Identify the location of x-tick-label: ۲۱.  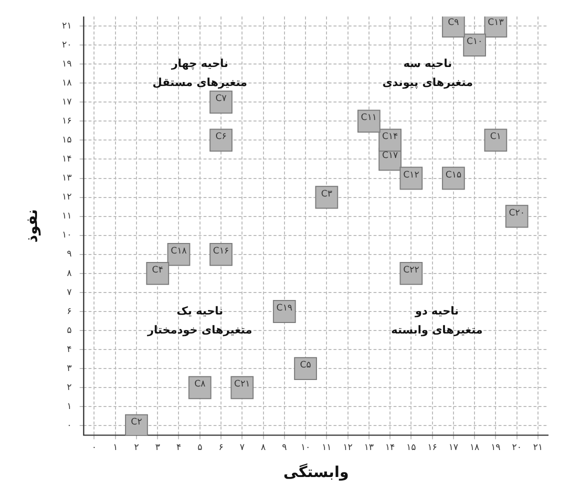
(538, 447).